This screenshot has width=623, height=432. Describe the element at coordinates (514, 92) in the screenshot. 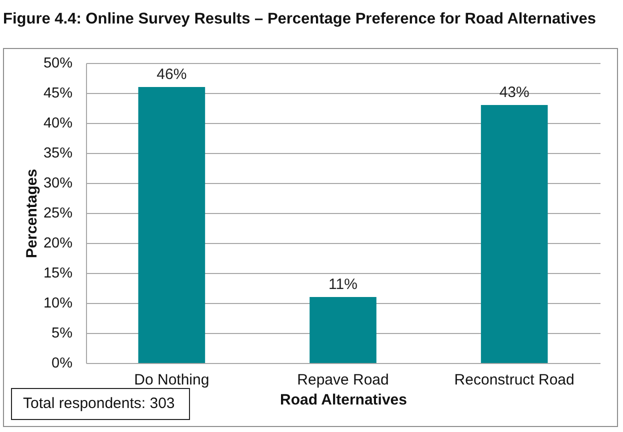

I see `data-label: 43%` at that location.